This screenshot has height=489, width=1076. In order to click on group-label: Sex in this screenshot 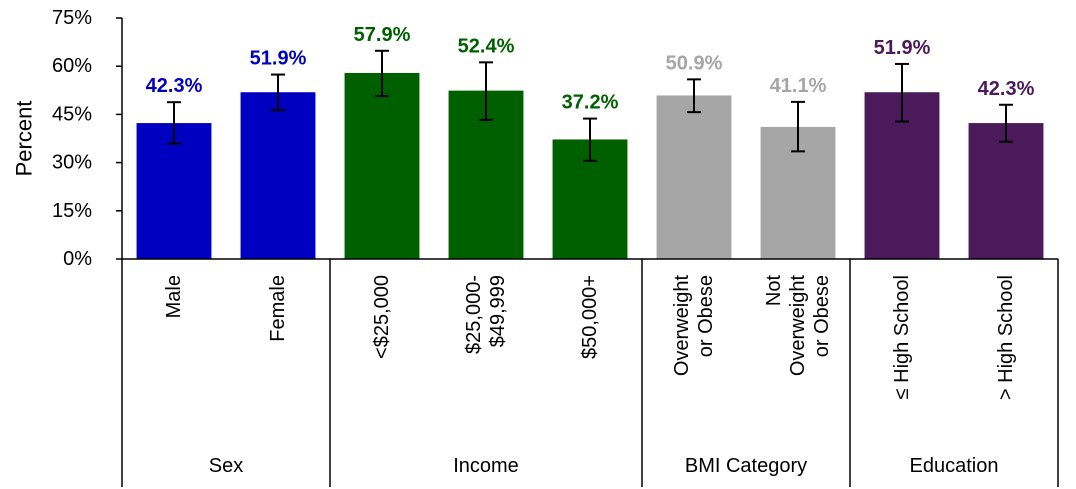, I will do `click(226, 466)`.